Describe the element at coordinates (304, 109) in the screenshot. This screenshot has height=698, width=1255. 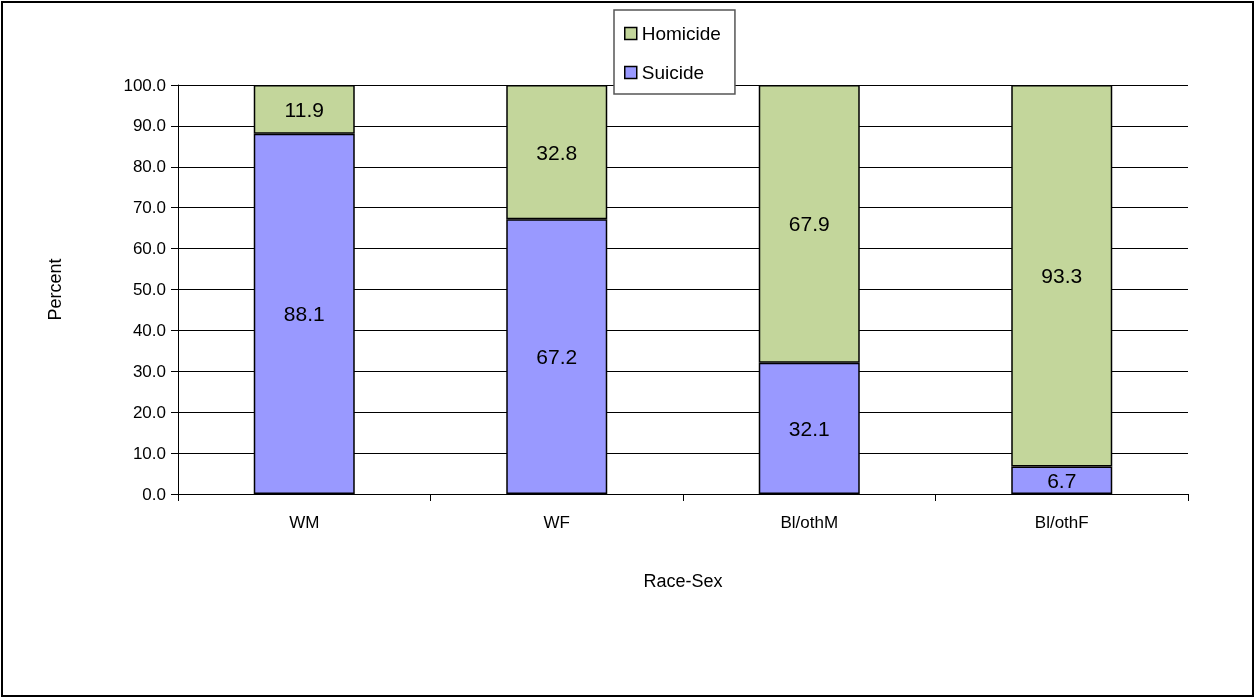
I see `data-label: 11.9` at that location.